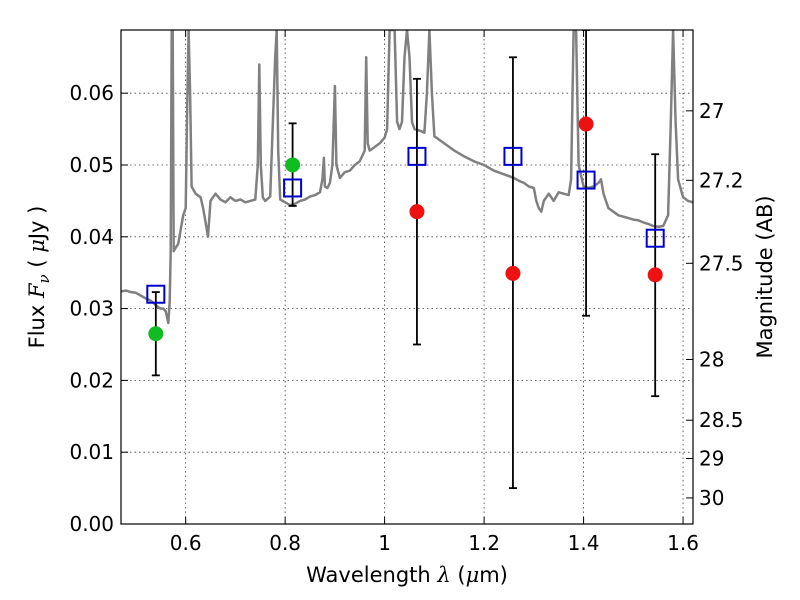 The height and width of the screenshot is (600, 800). What do you see at coordinates (186, 543) in the screenshot?
I see `x-tick-label: 0.6` at bounding box center [186, 543].